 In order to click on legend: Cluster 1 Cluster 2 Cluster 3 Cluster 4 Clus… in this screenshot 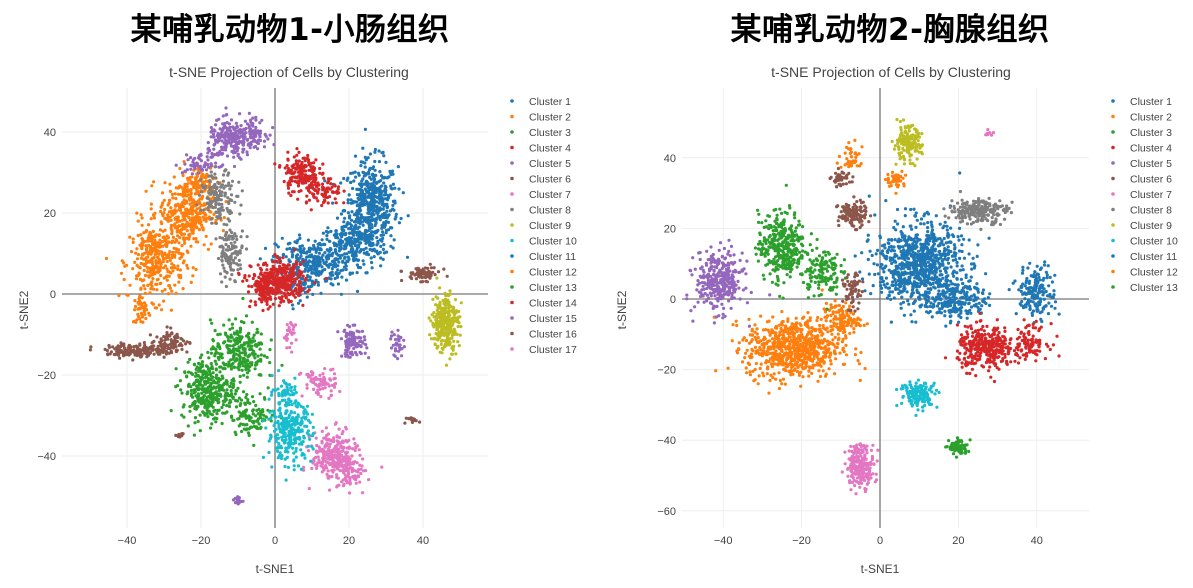, I will do `click(1144, 195)`.